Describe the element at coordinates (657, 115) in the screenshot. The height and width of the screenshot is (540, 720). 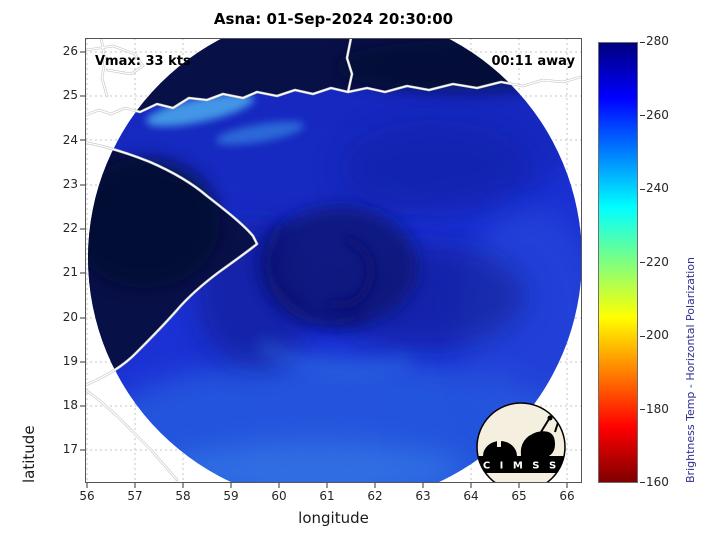
I see `colorbar-tick: 260` at that location.